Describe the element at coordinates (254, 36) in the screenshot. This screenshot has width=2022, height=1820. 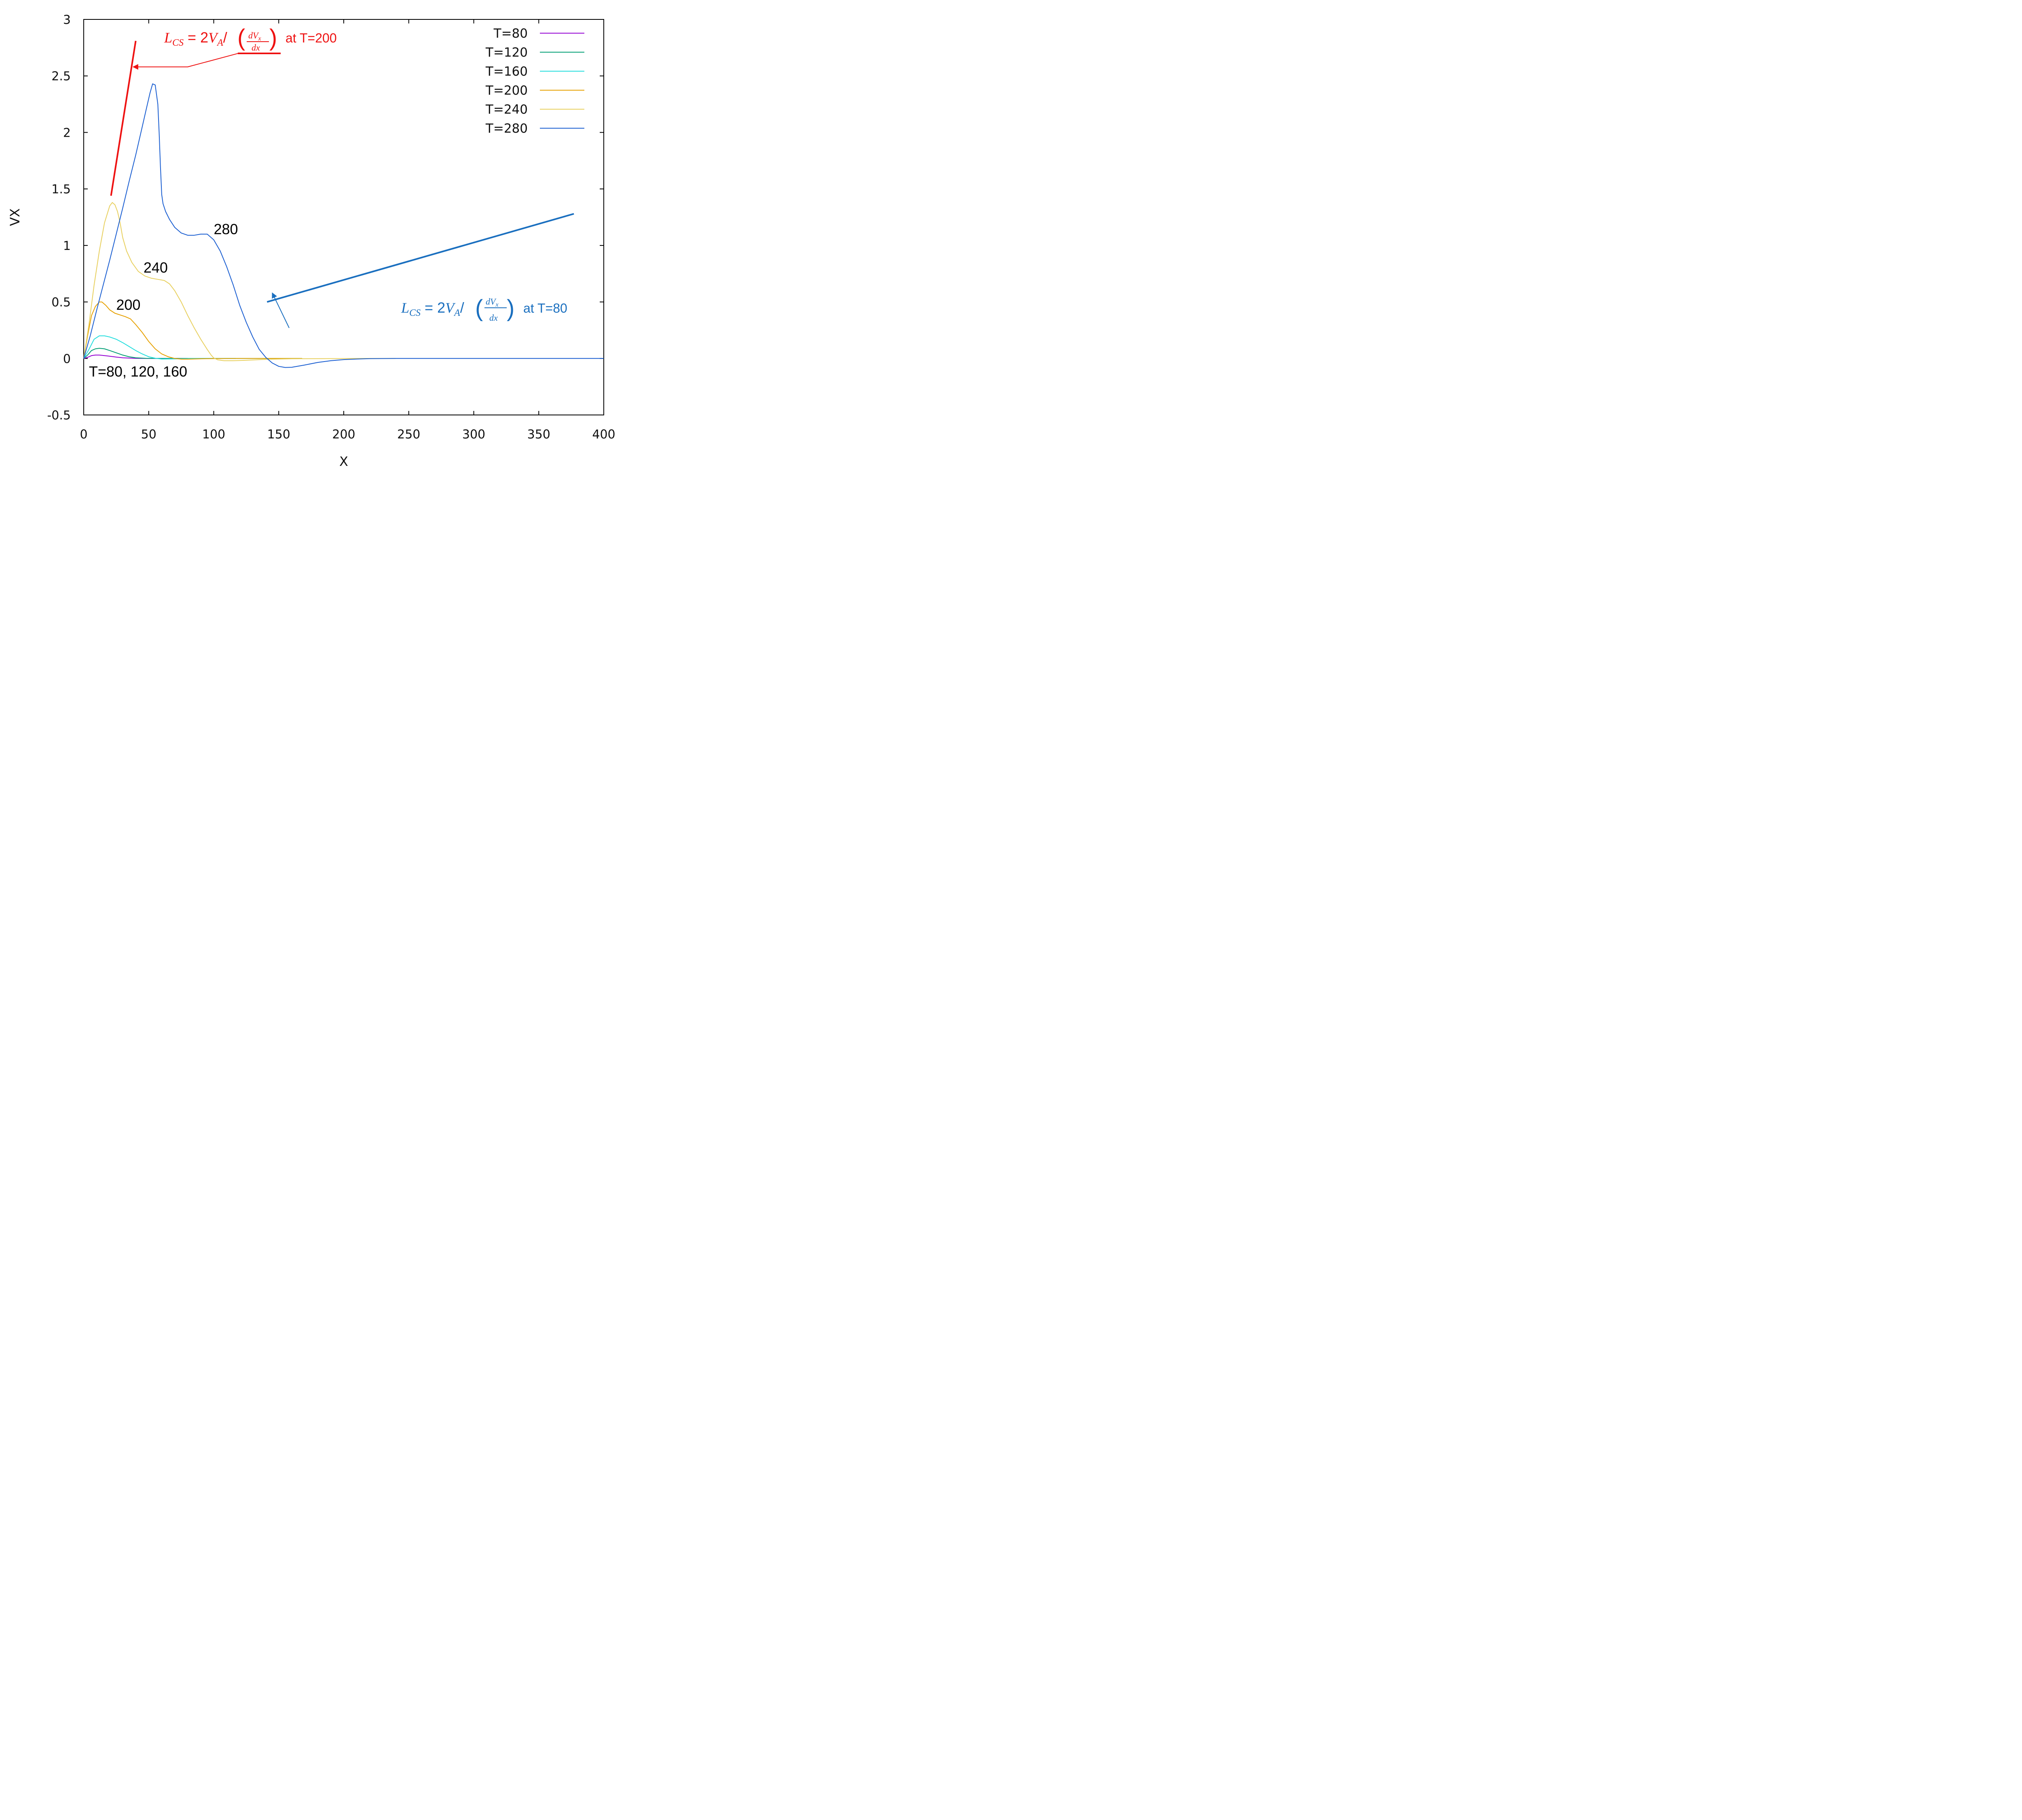
I see `formula-t200-numerator: dVx` at that location.